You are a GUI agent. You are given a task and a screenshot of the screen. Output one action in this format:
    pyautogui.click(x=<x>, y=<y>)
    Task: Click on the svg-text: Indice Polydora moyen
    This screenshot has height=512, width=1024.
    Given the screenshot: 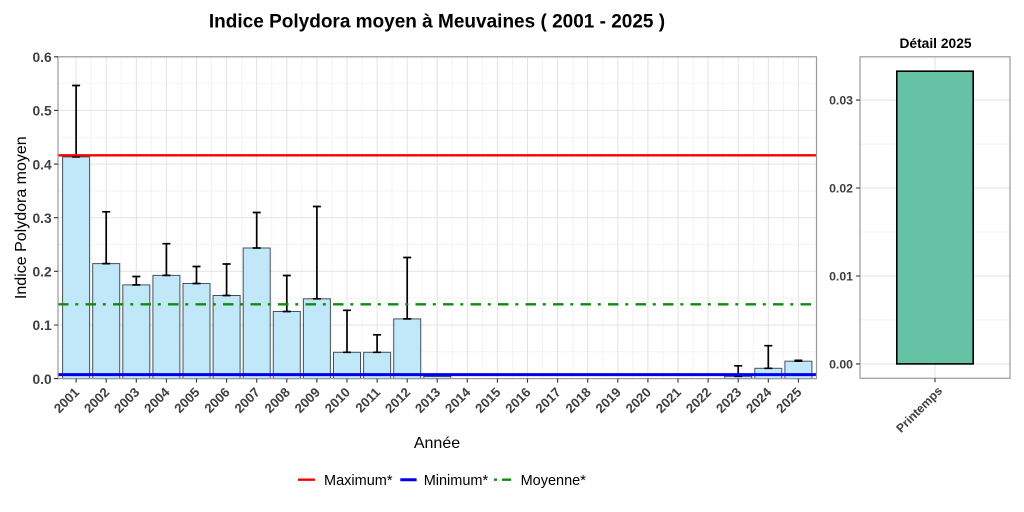 What is the action you would take?
    pyautogui.click(x=21, y=217)
    